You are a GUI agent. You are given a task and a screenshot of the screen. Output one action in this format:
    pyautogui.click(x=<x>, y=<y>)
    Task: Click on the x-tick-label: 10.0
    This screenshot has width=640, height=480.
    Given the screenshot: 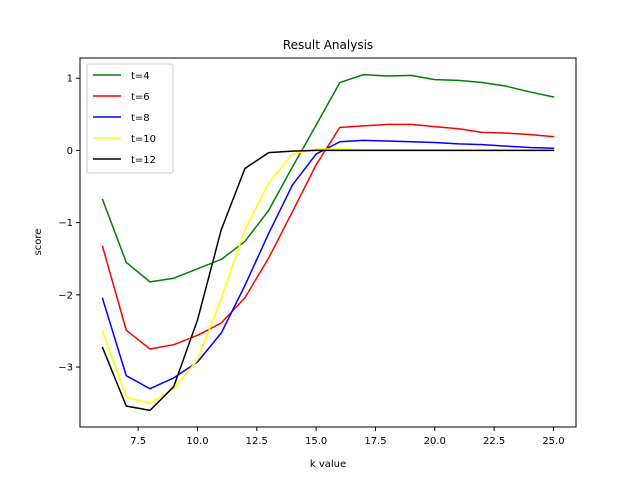 What is the action you would take?
    pyautogui.click(x=197, y=441)
    